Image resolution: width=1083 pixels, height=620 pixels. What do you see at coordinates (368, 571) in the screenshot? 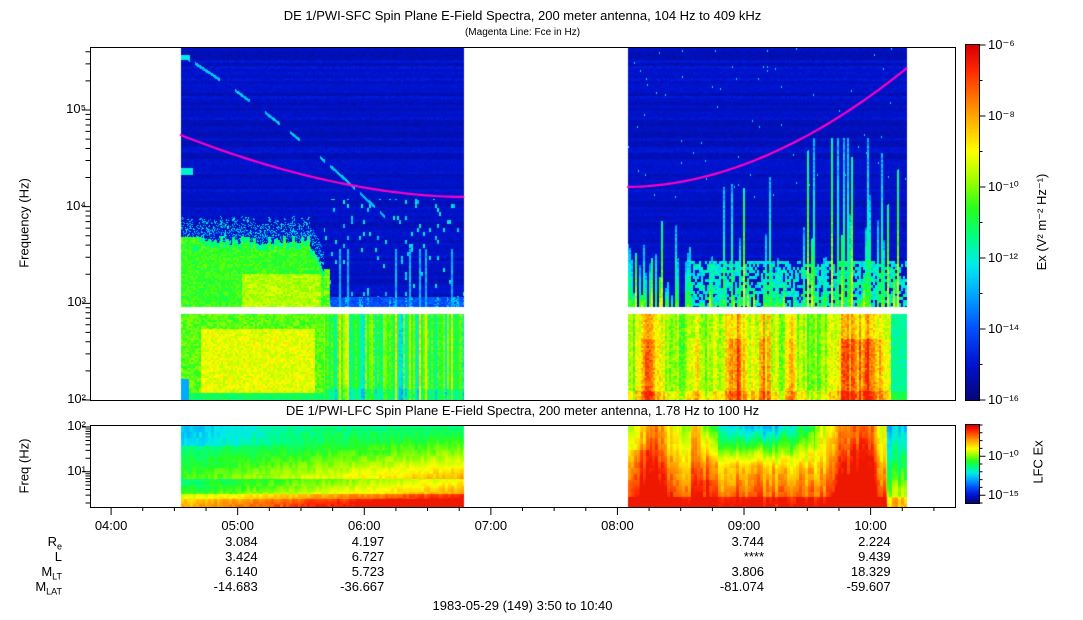
I see `ephemeris-value: 5.723` at bounding box center [368, 571].